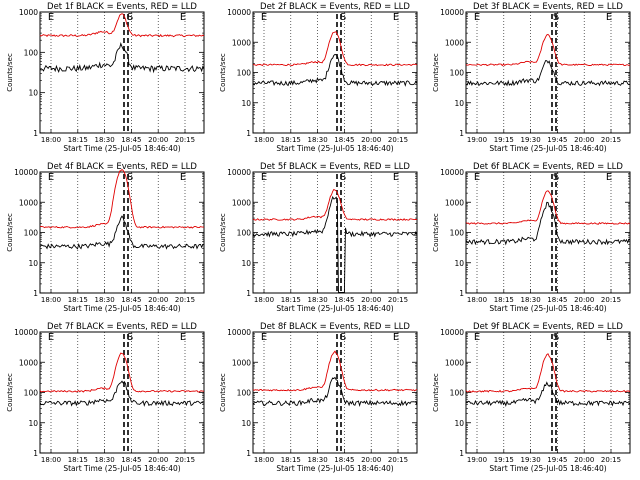 The height and width of the screenshot is (480, 640). I want to click on y-tick-label: 10000, so click(239, 332).